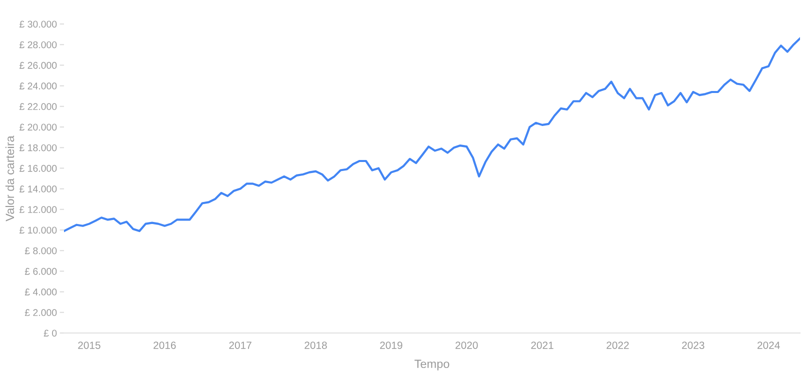  I want to click on y-tick-label: £ 4.000, so click(40, 292).